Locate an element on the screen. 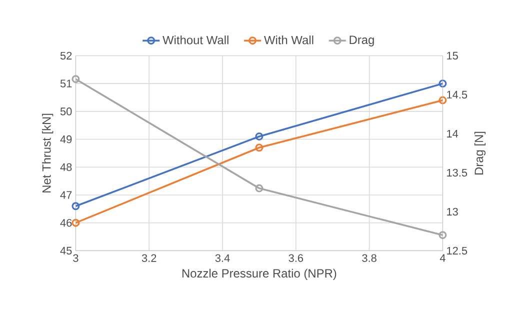 This screenshot has width=530, height=332. y-tick-label: 47 is located at coordinates (66, 195).